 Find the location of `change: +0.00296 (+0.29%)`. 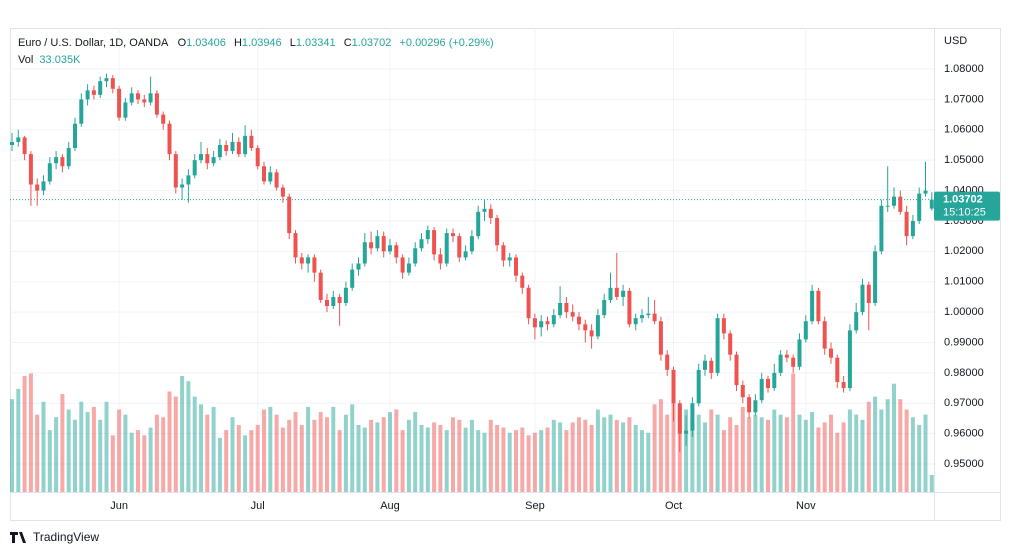

change: +0.00296 (+0.29%) is located at coordinates (446, 43).